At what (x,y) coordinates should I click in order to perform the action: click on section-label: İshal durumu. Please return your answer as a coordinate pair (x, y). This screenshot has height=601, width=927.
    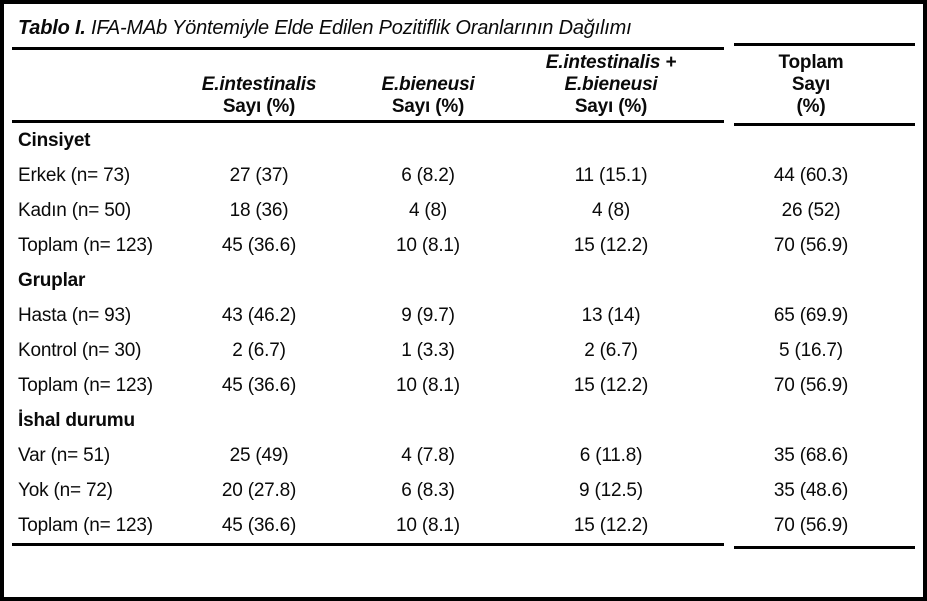
    Looking at the image, I should click on (76, 420).